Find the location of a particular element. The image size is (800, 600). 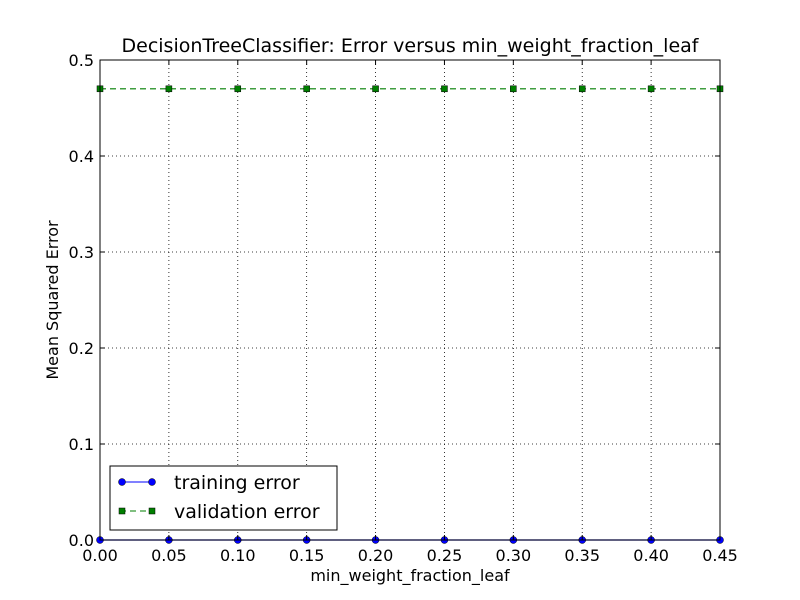

y-tick-label: 0.0 is located at coordinates (81, 540).